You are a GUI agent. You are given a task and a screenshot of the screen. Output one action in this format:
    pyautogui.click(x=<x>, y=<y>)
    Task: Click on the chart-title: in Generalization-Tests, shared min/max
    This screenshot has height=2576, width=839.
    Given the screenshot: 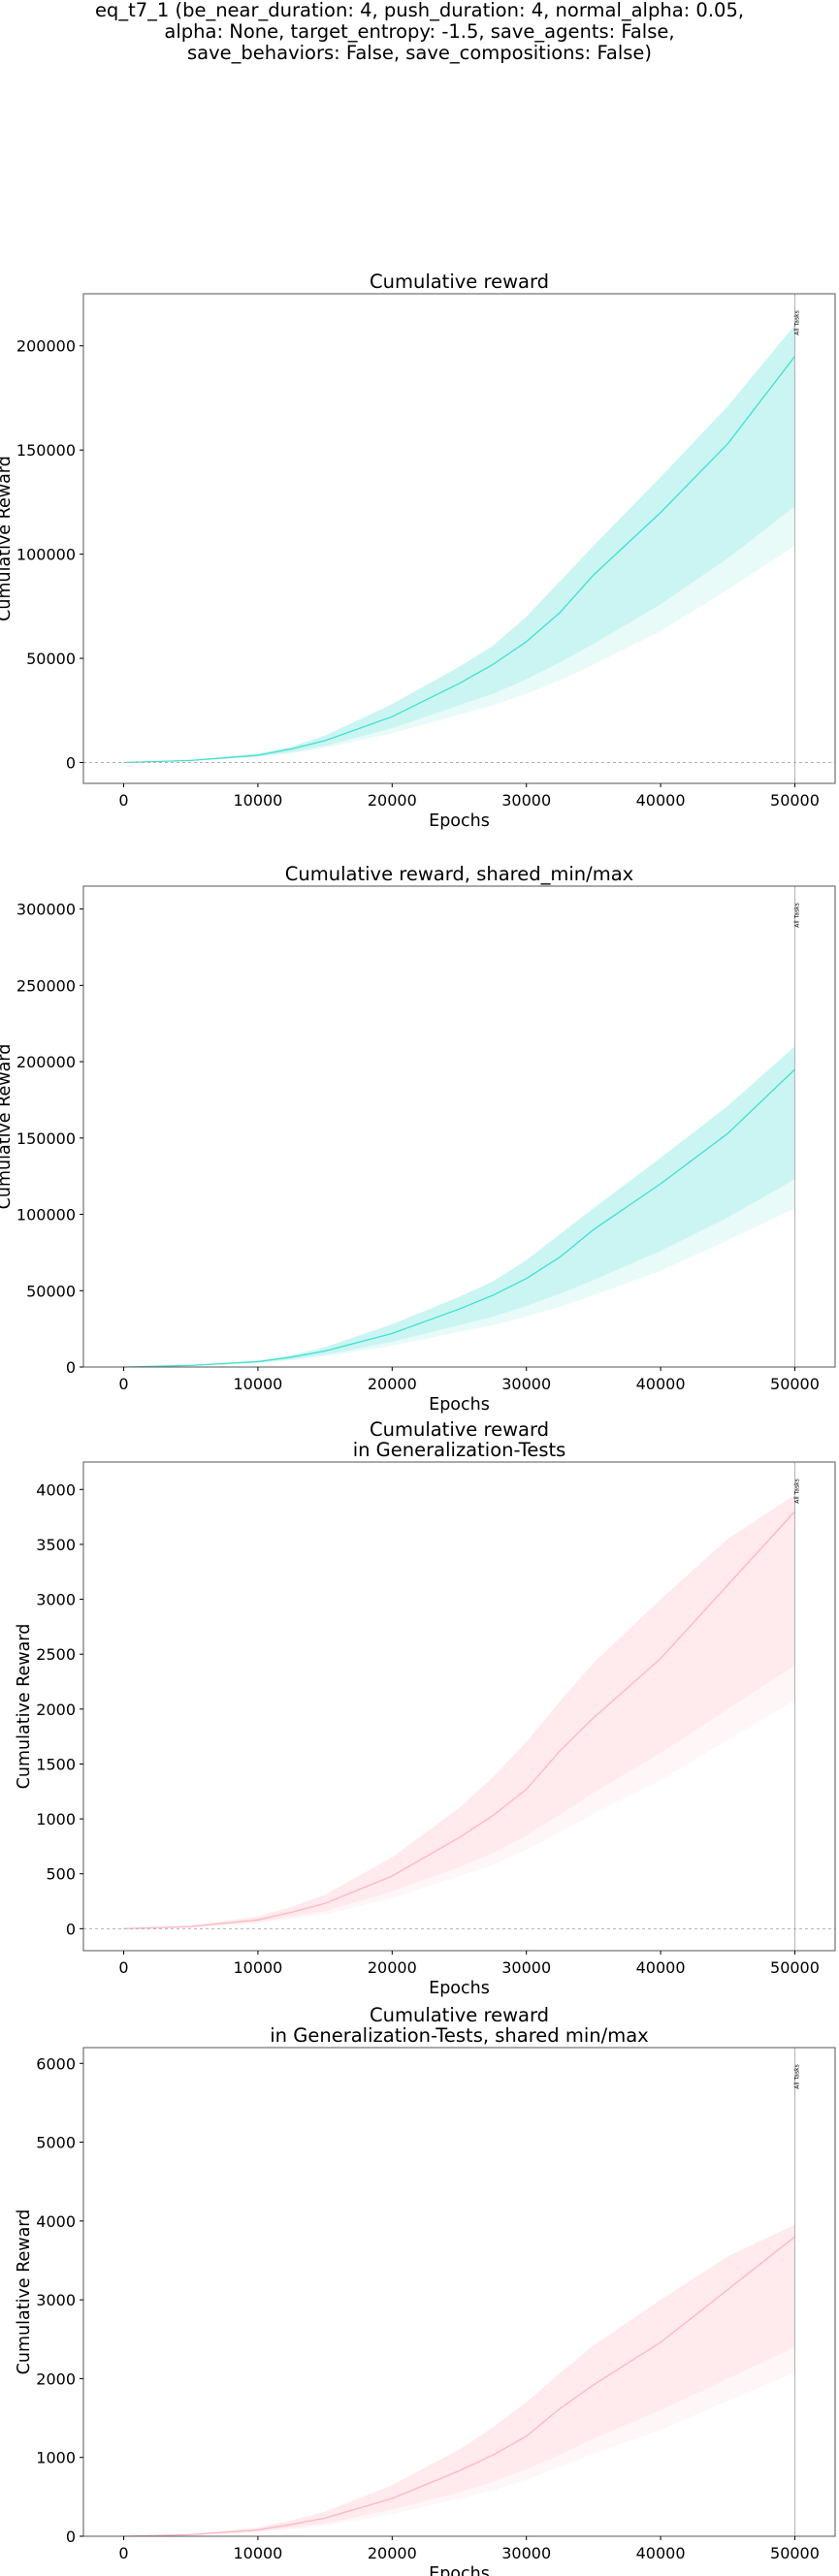 What is the action you would take?
    pyautogui.click(x=459, y=2035)
    